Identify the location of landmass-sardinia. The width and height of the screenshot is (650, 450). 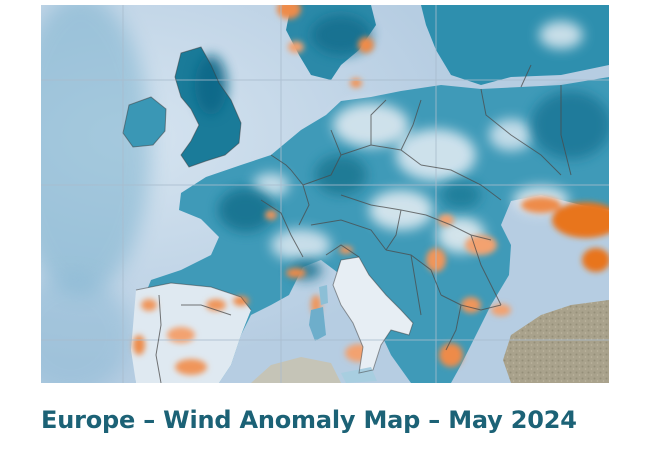
(317, 324).